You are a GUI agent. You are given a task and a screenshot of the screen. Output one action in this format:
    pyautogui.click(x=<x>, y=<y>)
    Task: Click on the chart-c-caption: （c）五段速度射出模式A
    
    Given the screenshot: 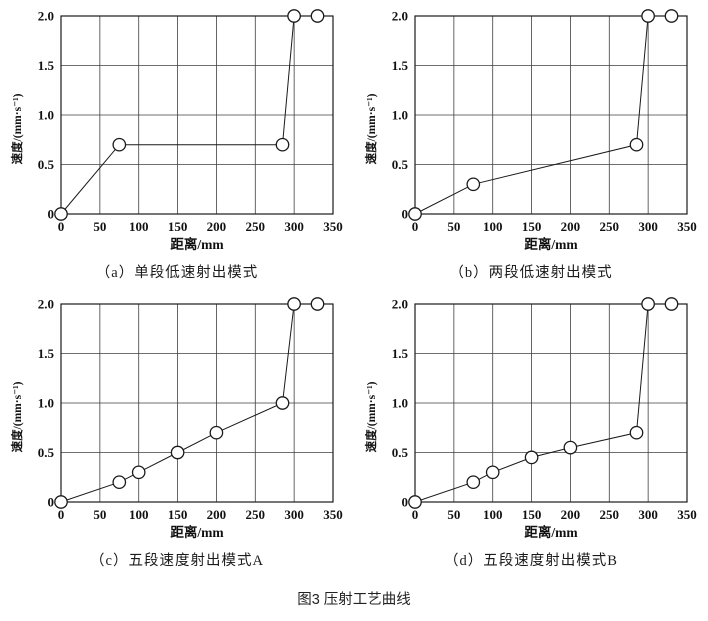 What is the action you would take?
    pyautogui.click(x=177, y=561)
    